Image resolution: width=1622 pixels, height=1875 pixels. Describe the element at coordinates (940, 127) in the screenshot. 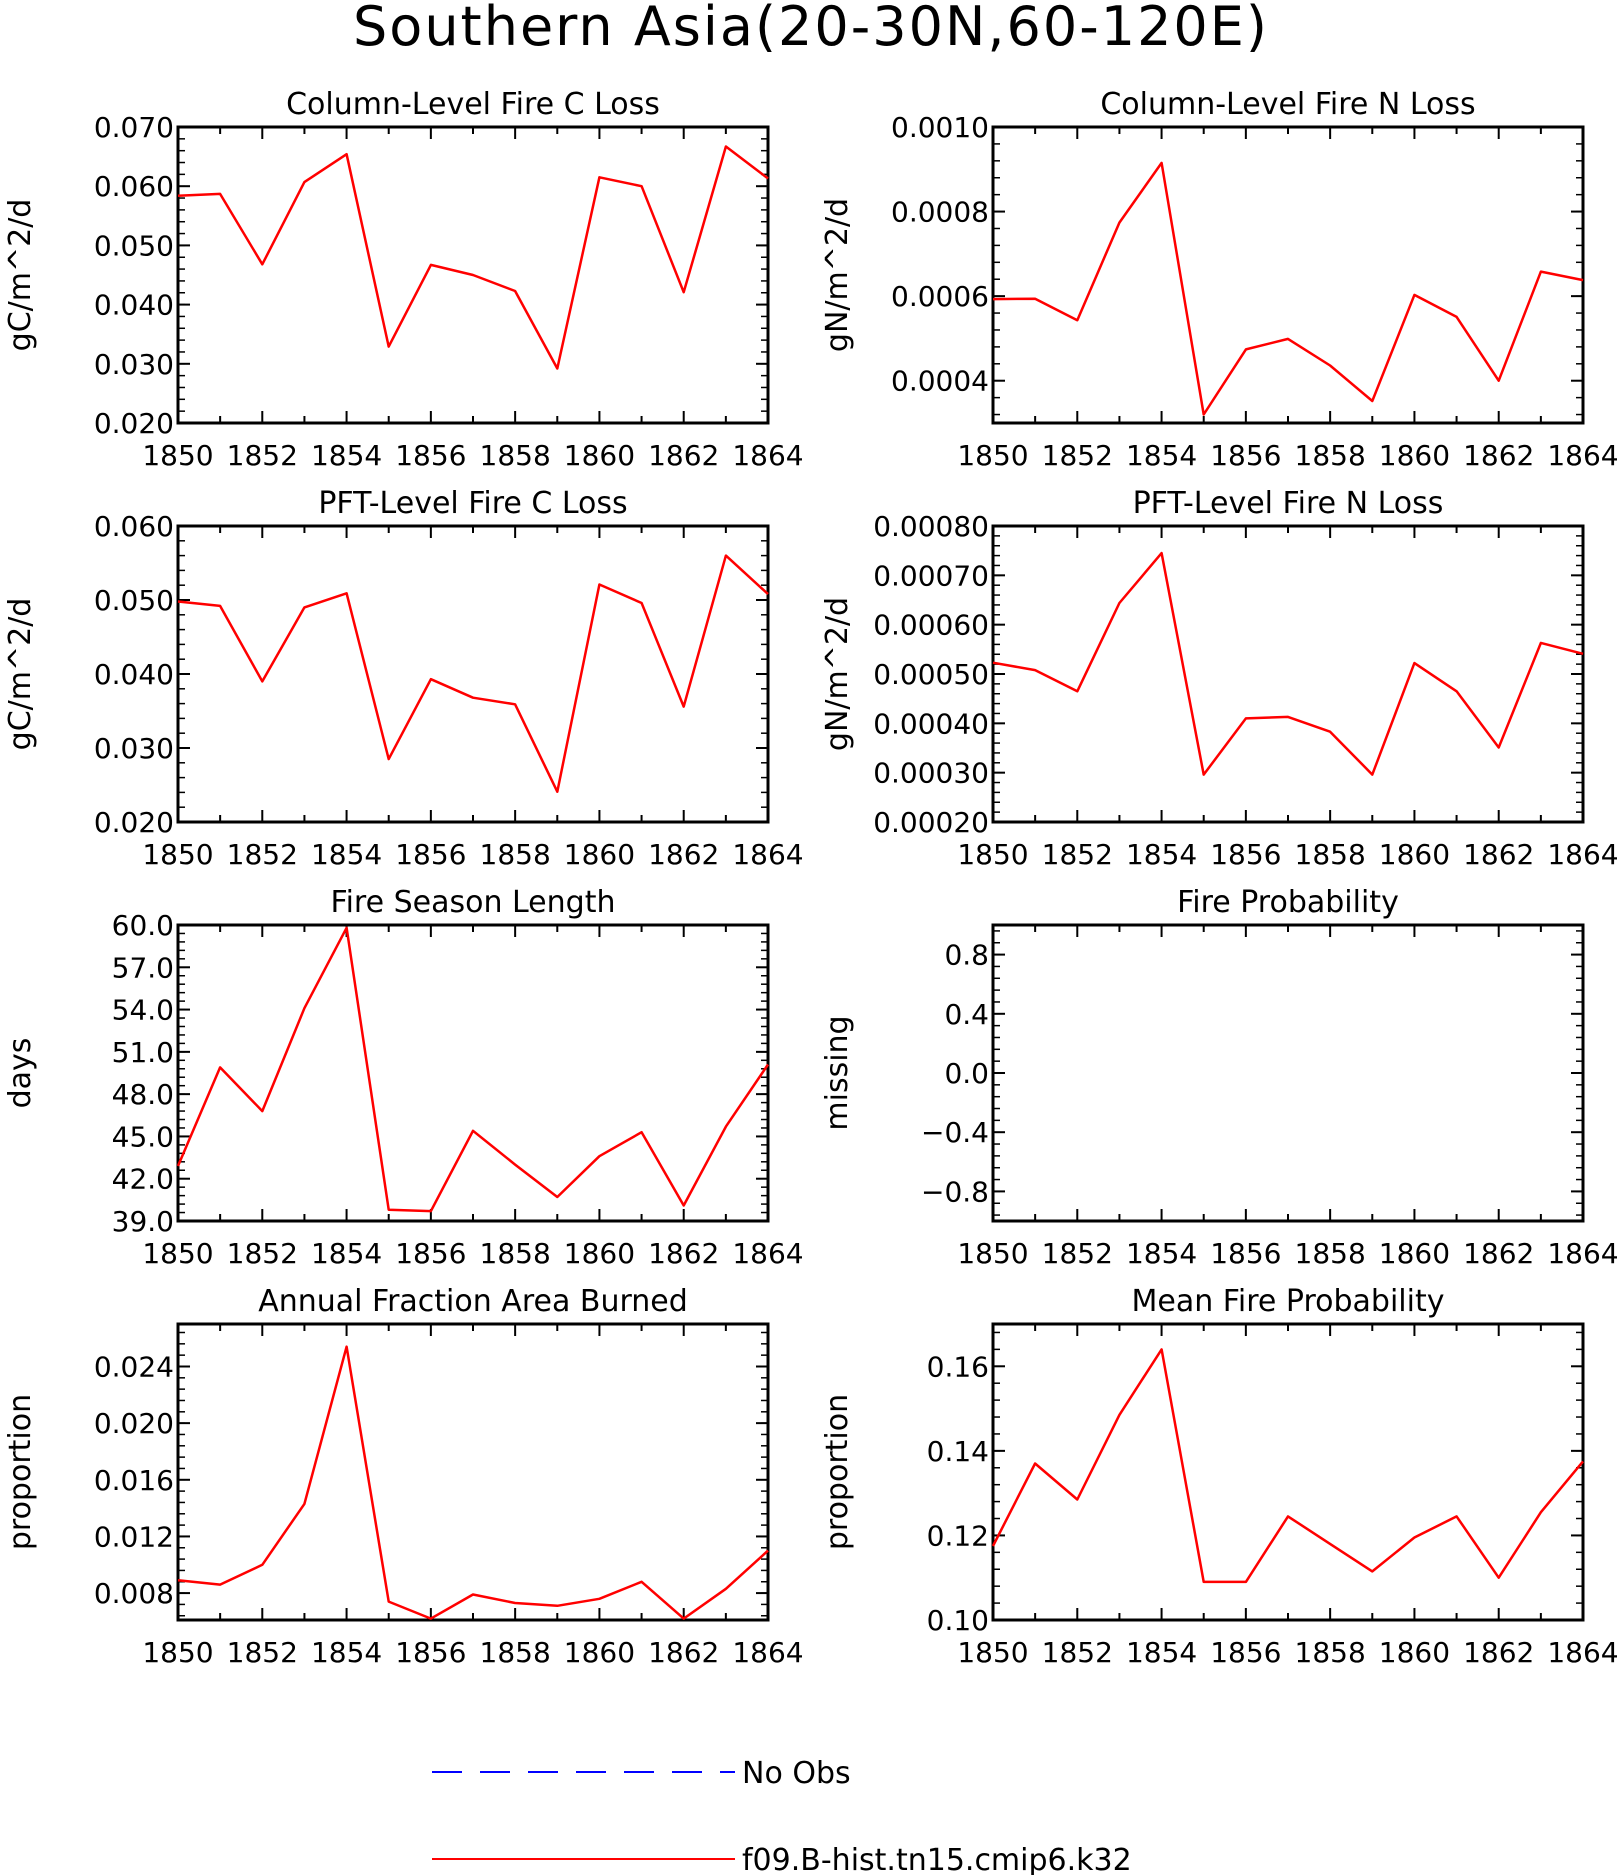

I see `y-tick-label: 0.0010` at that location.